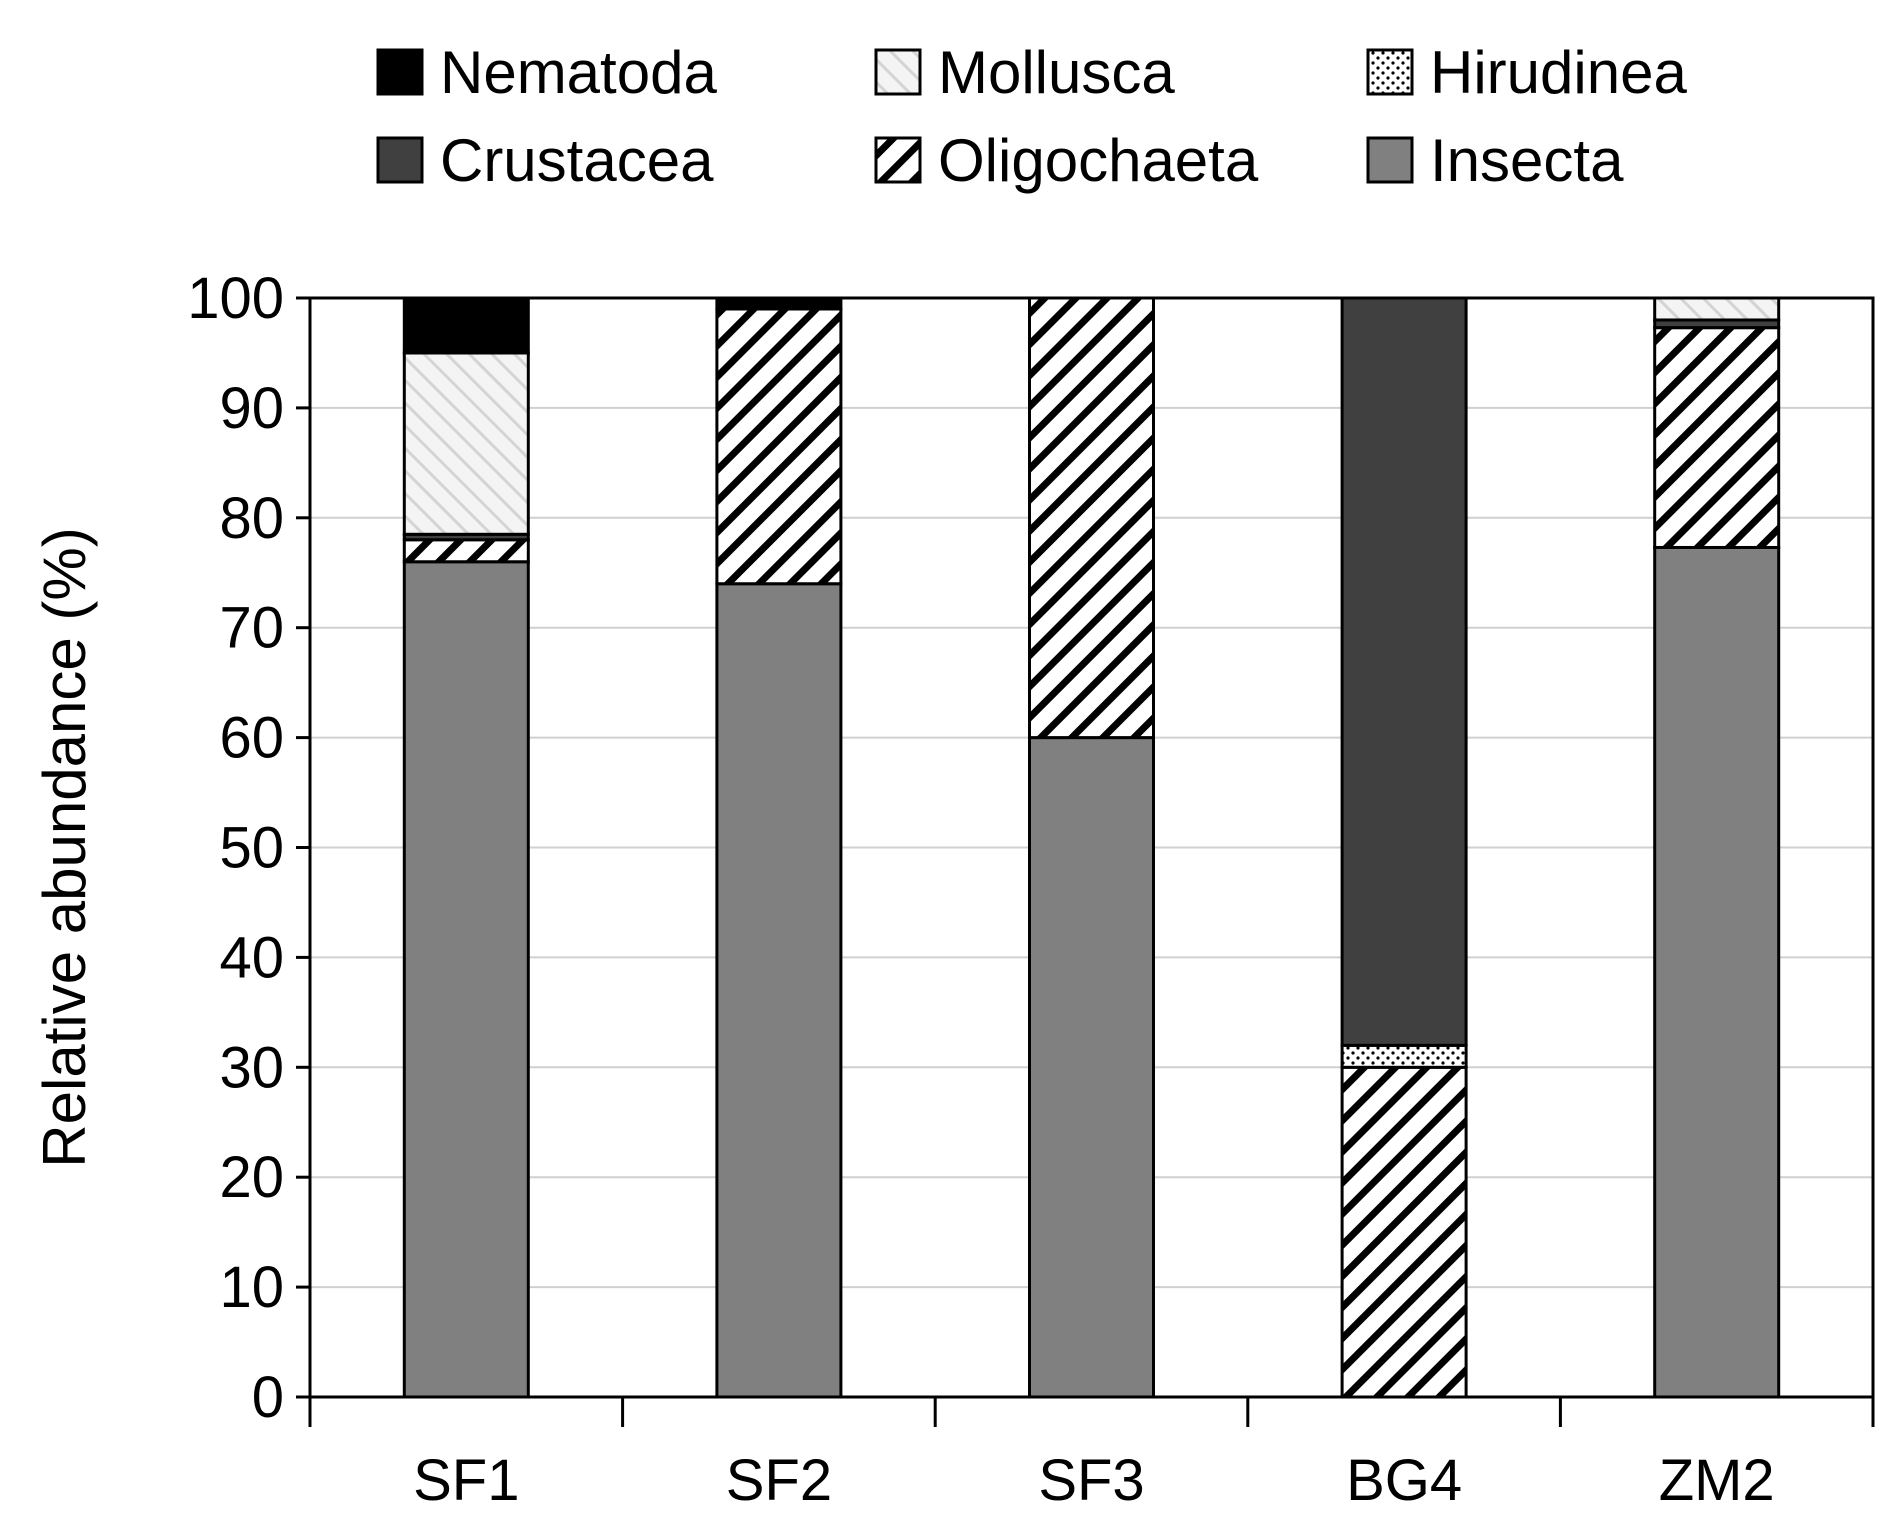  I want to click on y-tick-label: 0, so click(268, 1397).